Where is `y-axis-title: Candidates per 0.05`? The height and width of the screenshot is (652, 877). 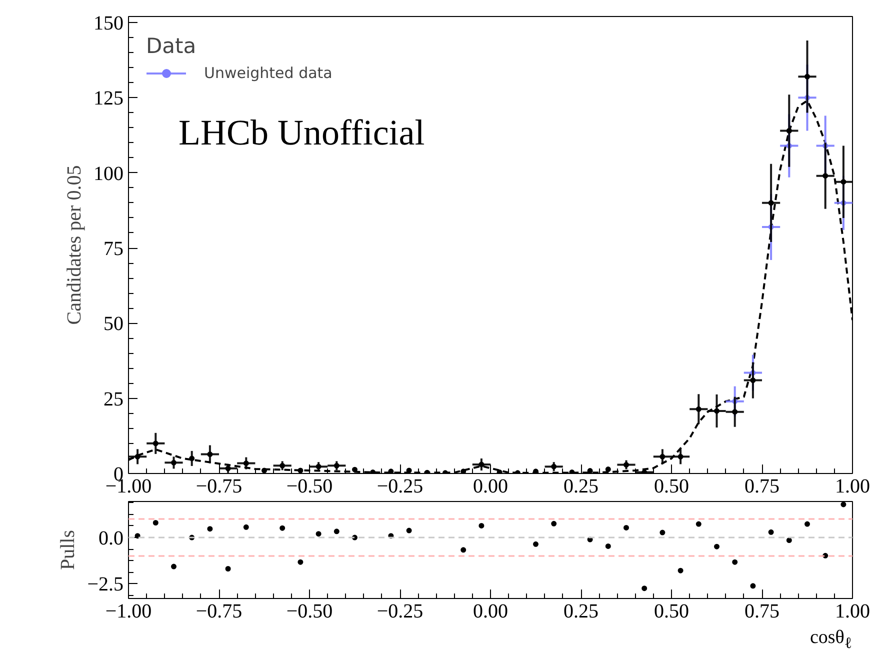
y-axis-title: Candidates per 0.05 is located at coordinates (75, 245).